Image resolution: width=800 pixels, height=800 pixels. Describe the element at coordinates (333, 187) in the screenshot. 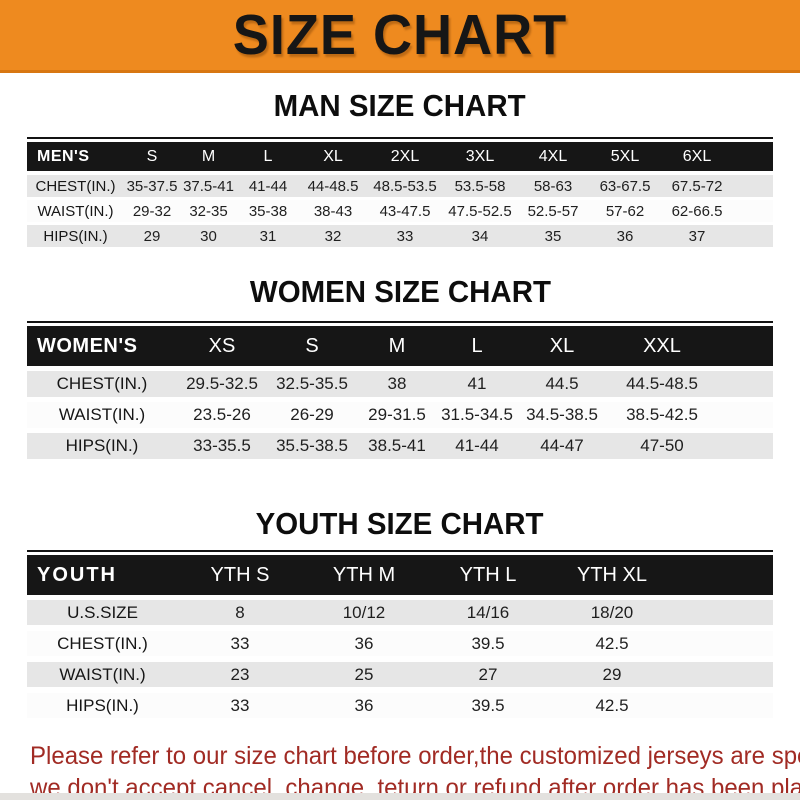

I see `cell: 44-48.5` at that location.